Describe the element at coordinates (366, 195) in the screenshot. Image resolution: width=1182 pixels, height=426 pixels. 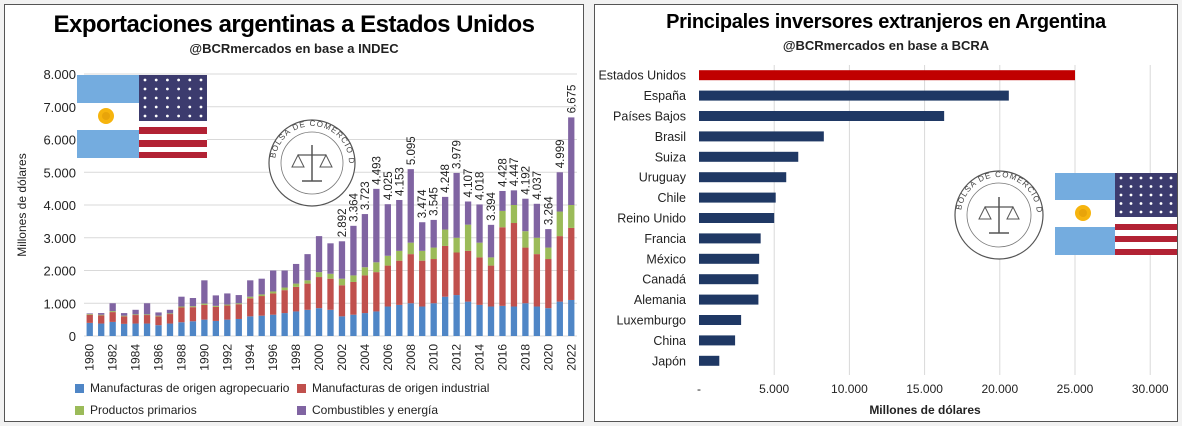
I see `total-data-label: 3.723` at that location.